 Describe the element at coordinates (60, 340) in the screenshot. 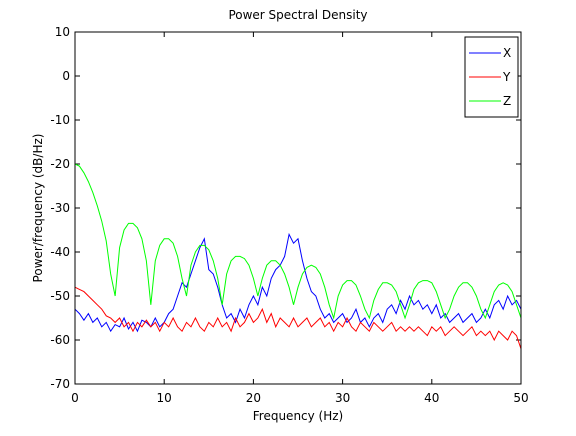

I see `y-tick-label: -60` at that location.